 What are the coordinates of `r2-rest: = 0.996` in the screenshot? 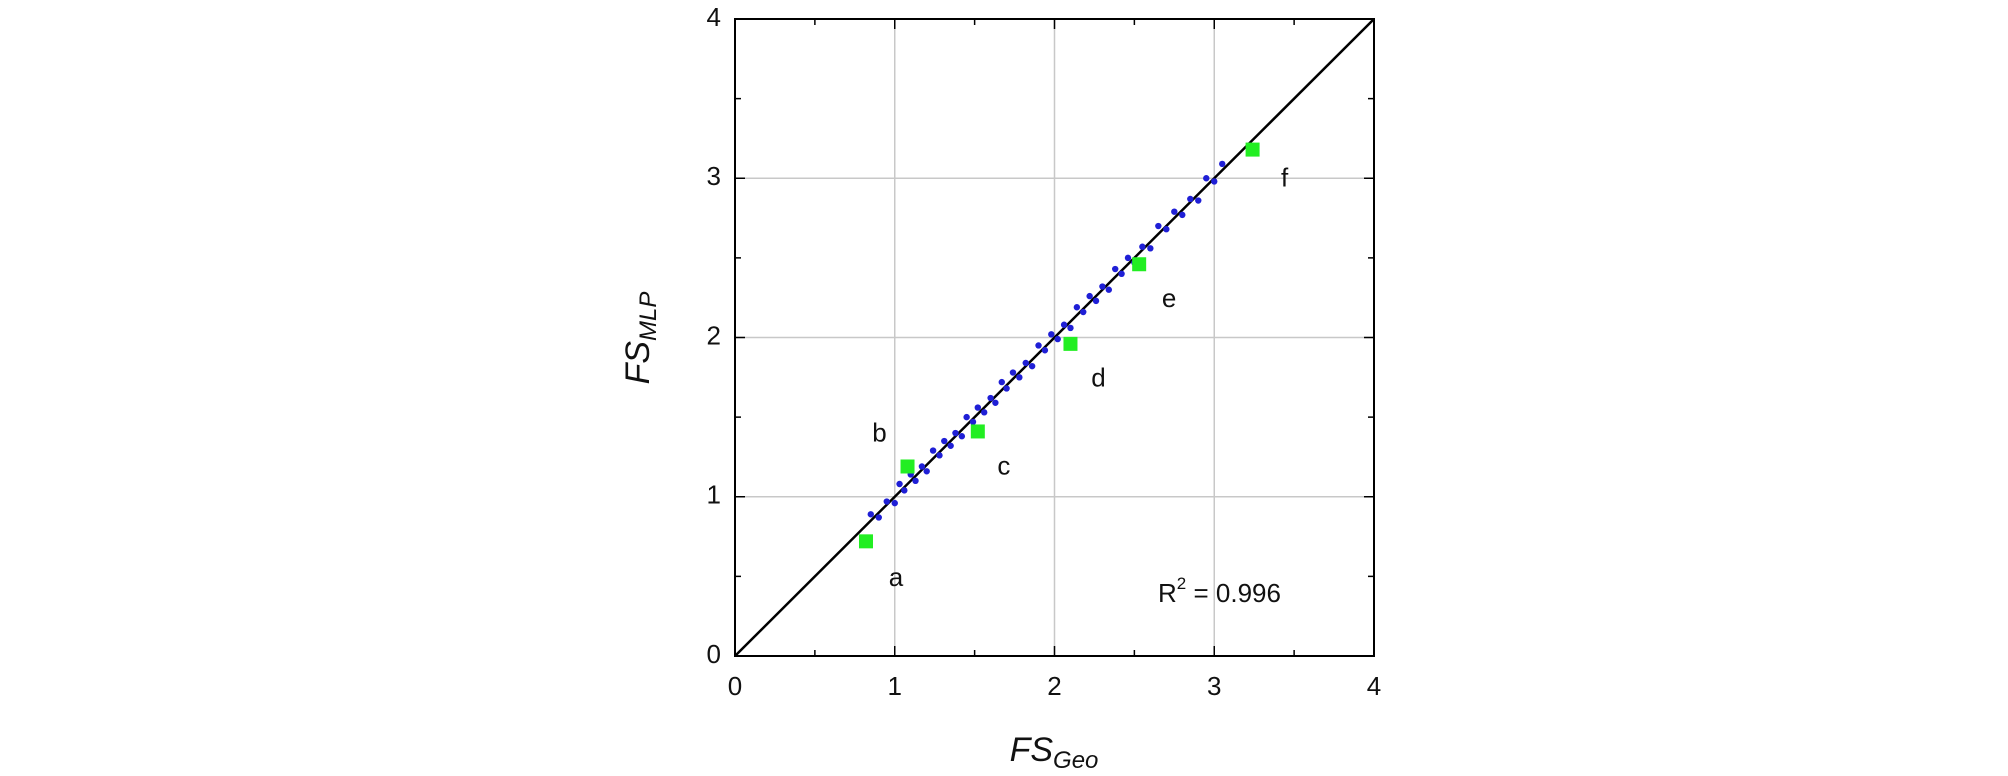 It's located at (1233, 593).